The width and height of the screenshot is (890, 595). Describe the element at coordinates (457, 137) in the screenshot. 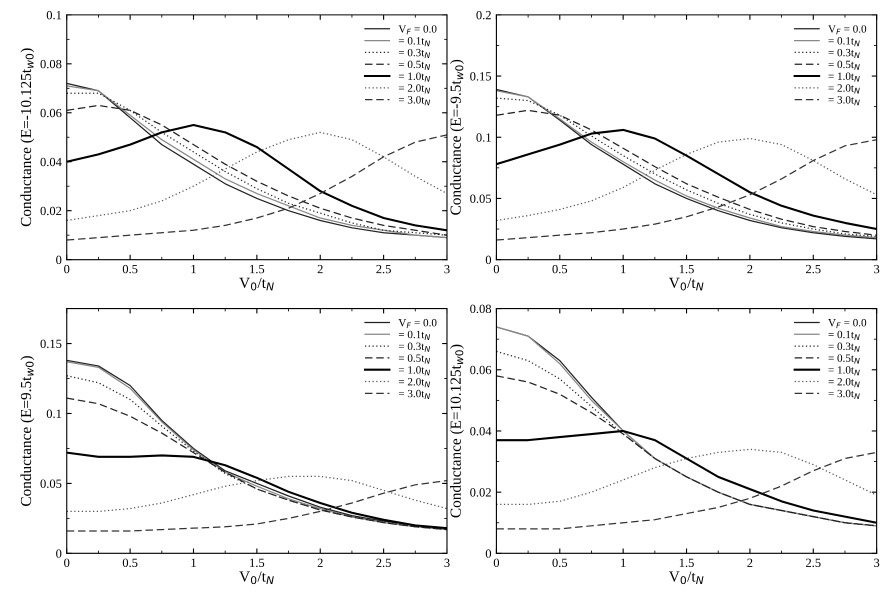

I see `y-axis-title: Conductance (E=-9.5t$_{w0}$)` at that location.